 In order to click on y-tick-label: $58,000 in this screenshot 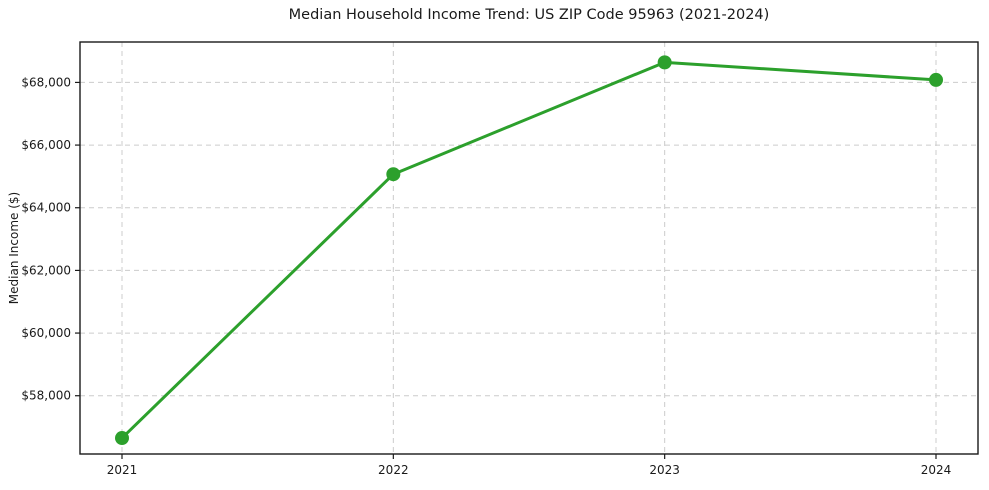, I will do `click(46, 396)`.